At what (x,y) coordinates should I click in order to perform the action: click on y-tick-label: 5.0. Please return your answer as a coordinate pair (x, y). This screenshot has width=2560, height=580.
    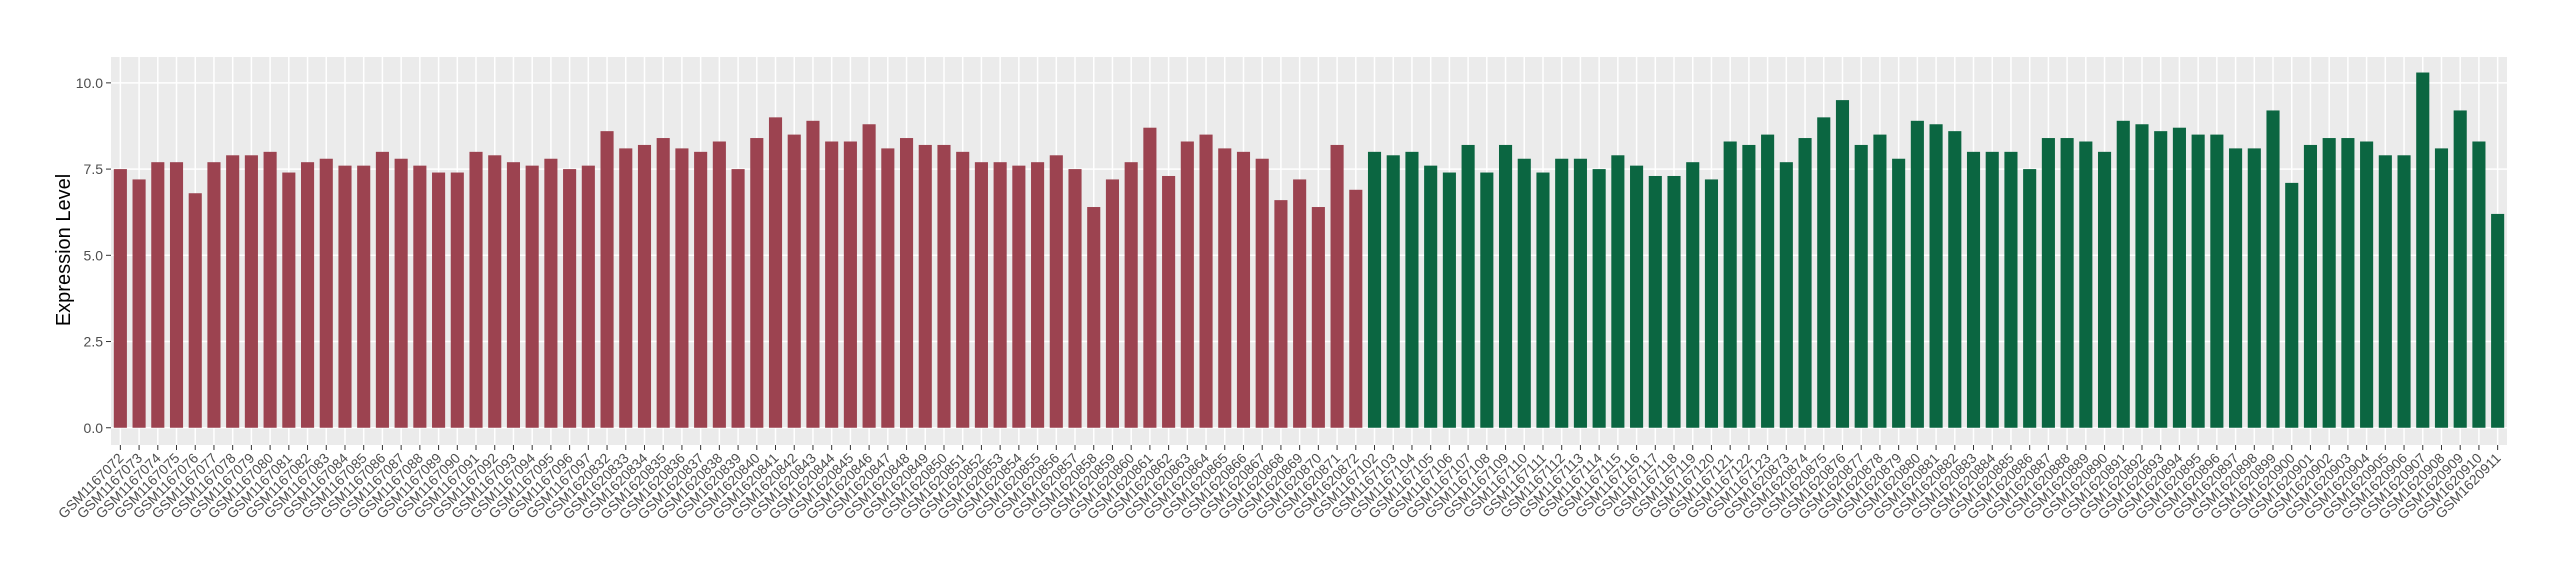
    Looking at the image, I should click on (94, 255).